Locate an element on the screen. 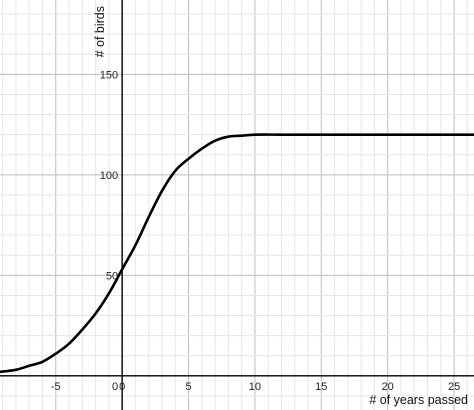 This screenshot has height=410, width=474. y-tick-label: 50 is located at coordinates (112, 276).